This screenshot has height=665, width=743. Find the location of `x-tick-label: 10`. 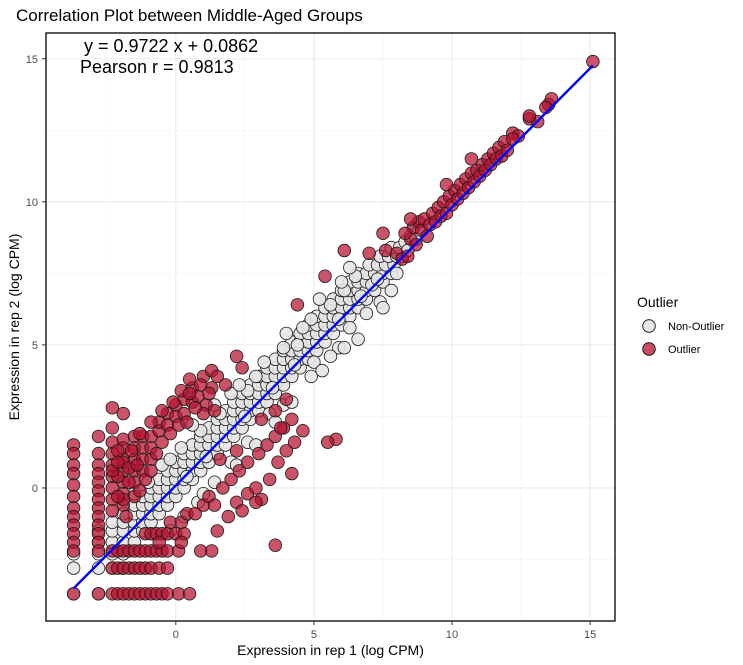

x-tick-label: 10 is located at coordinates (452, 635).